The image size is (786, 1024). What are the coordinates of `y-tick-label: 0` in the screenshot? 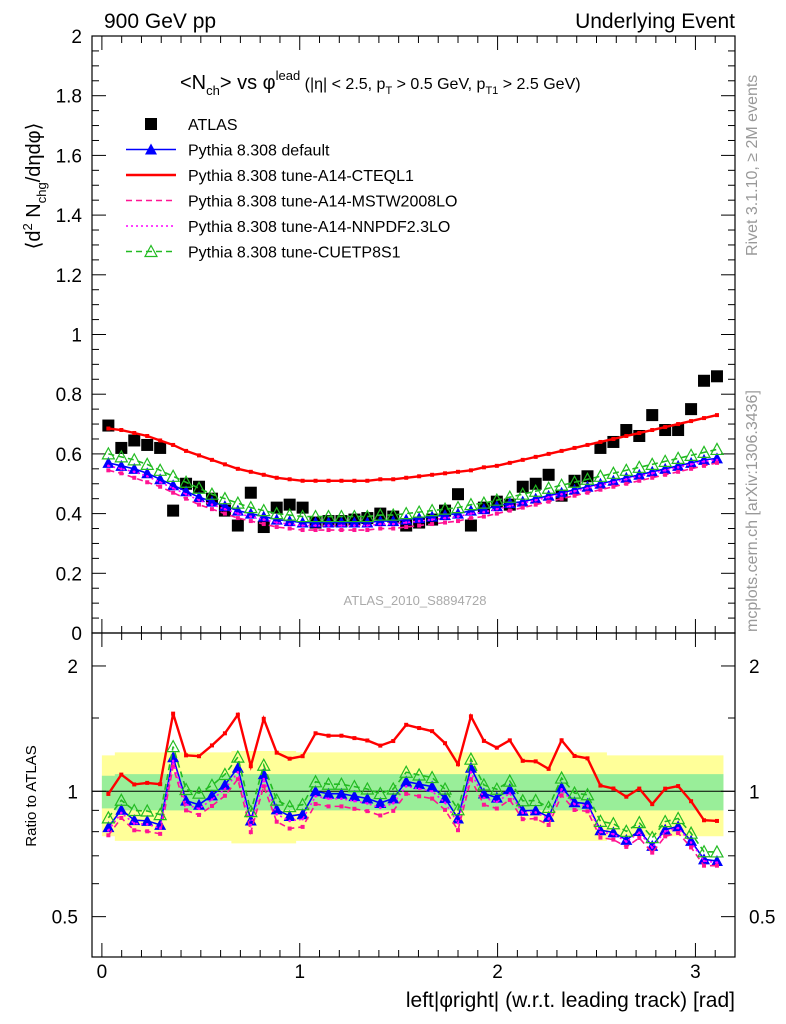 It's located at (76, 634).